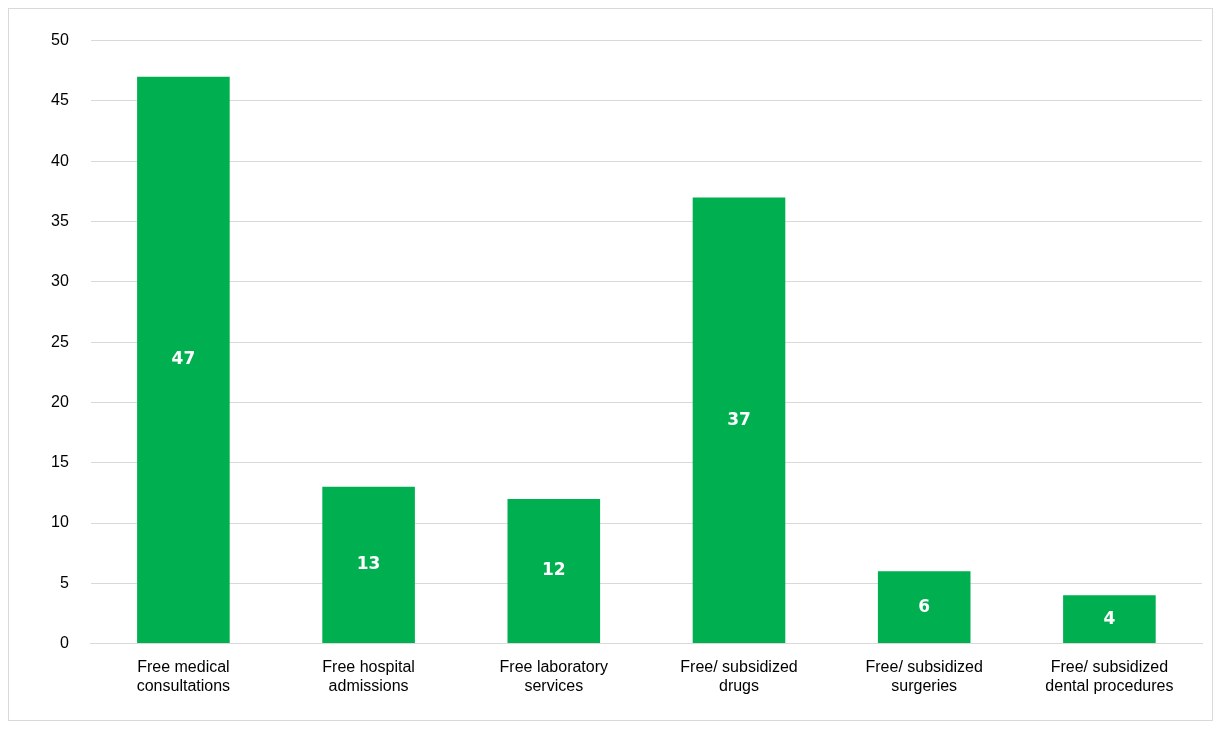 Image resolution: width=1221 pixels, height=729 pixels. What do you see at coordinates (554, 675) in the screenshot?
I see `x-tick-label: Free laboratory services` at bounding box center [554, 675].